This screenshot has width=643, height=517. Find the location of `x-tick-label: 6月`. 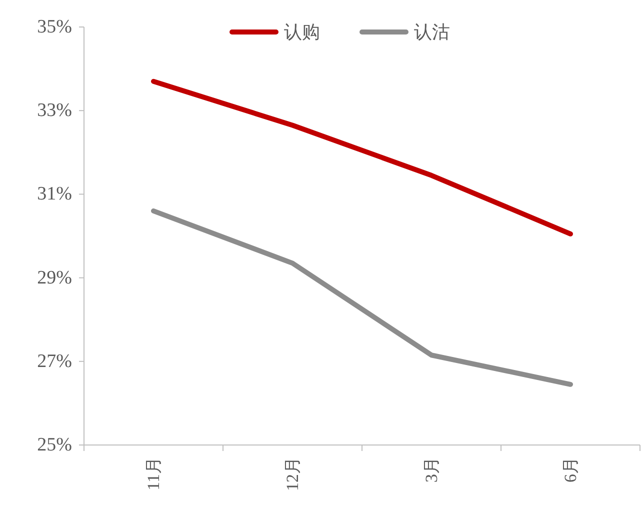

x-tick-label: 6月 is located at coordinates (570, 469).